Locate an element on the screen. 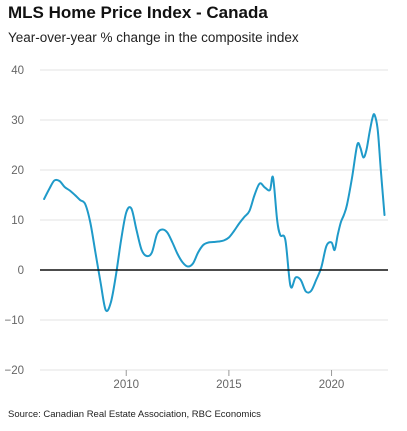  x-tick-label: 2010 is located at coordinates (126, 385).